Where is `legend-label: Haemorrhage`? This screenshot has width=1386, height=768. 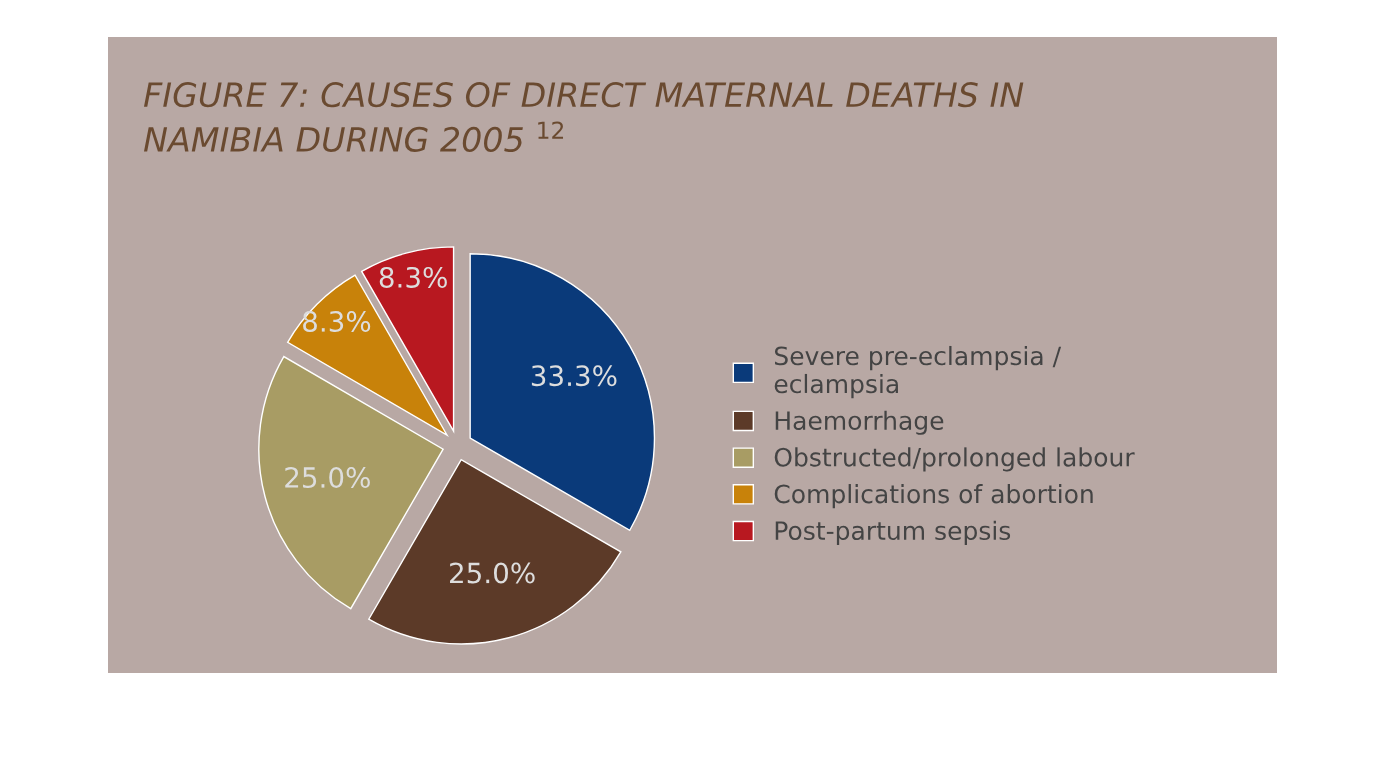 legend-label: Haemorrhage is located at coordinates (859, 422).